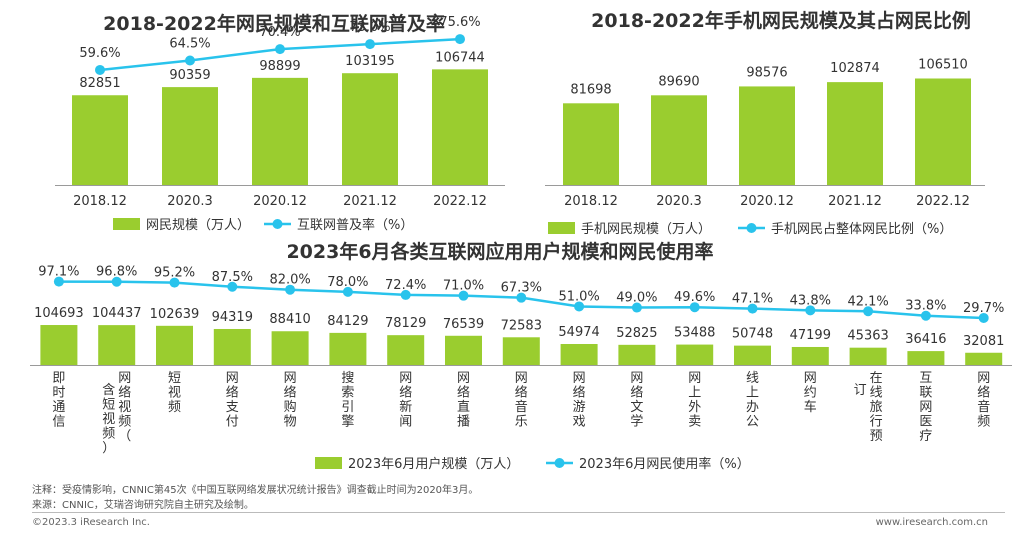 Image resolution: width=1032 pixels, height=537 pixels. What do you see at coordinates (274, 23) in the screenshot?
I see `chart-title: 2018-2022年网民规模和互联网普及率` at bounding box center [274, 23].